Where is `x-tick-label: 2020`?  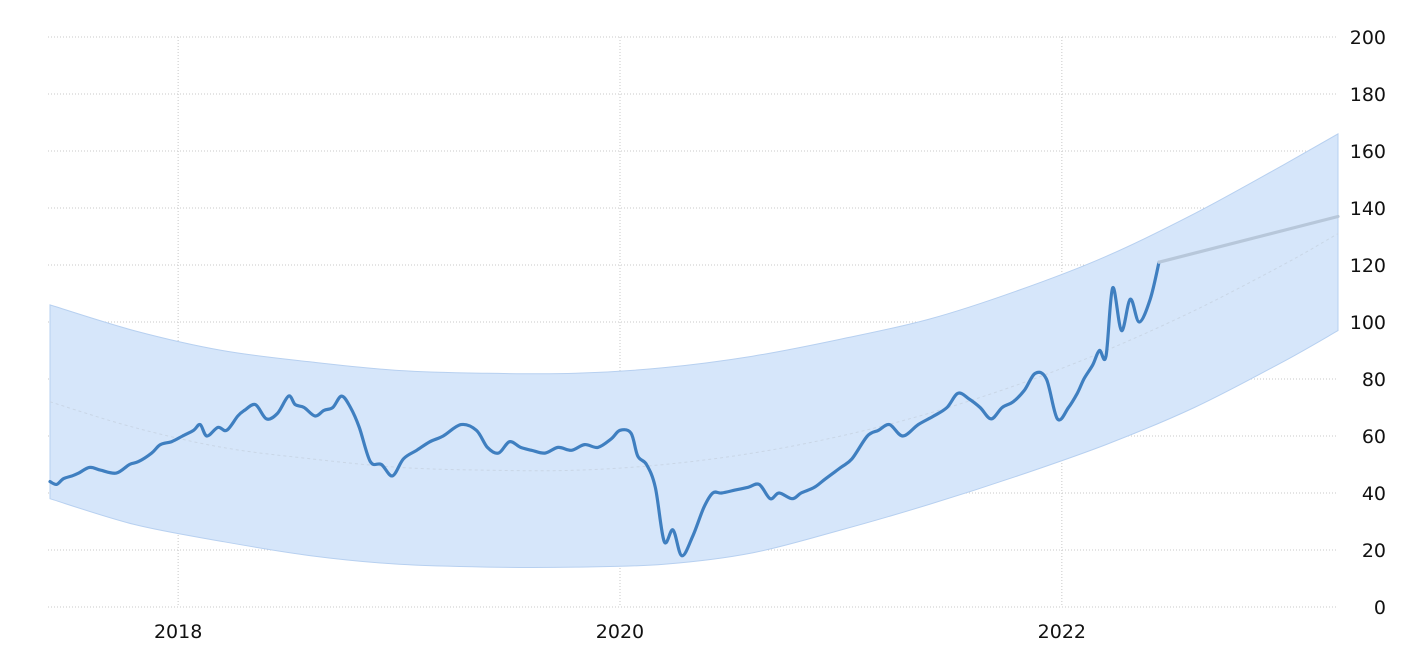 x-tick-label: 2020 is located at coordinates (620, 632).